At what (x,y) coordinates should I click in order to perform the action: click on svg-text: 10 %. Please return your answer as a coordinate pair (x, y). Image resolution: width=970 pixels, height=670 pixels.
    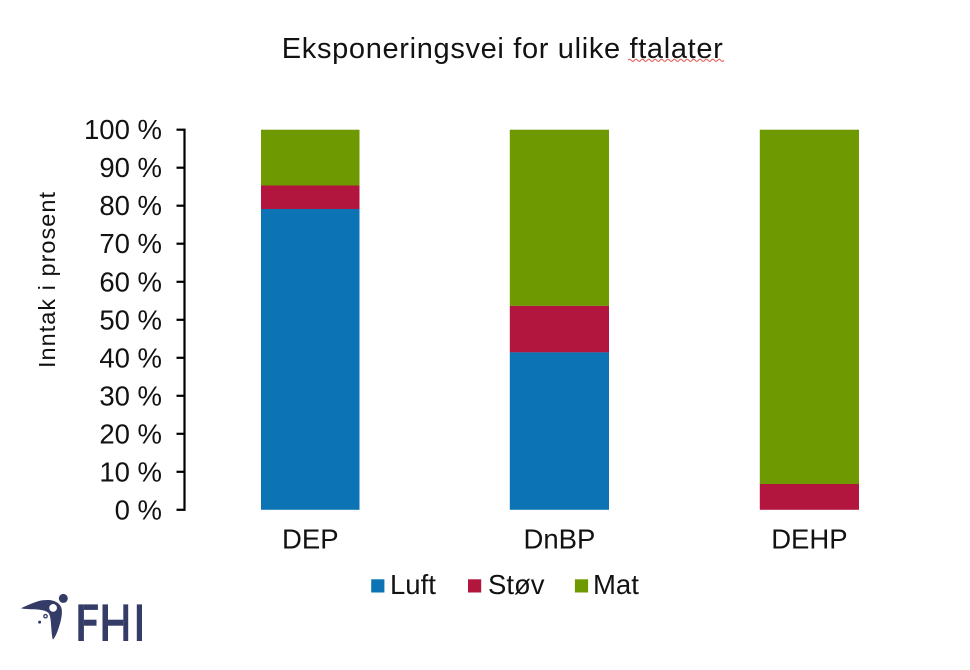
    Looking at the image, I should click on (130, 471).